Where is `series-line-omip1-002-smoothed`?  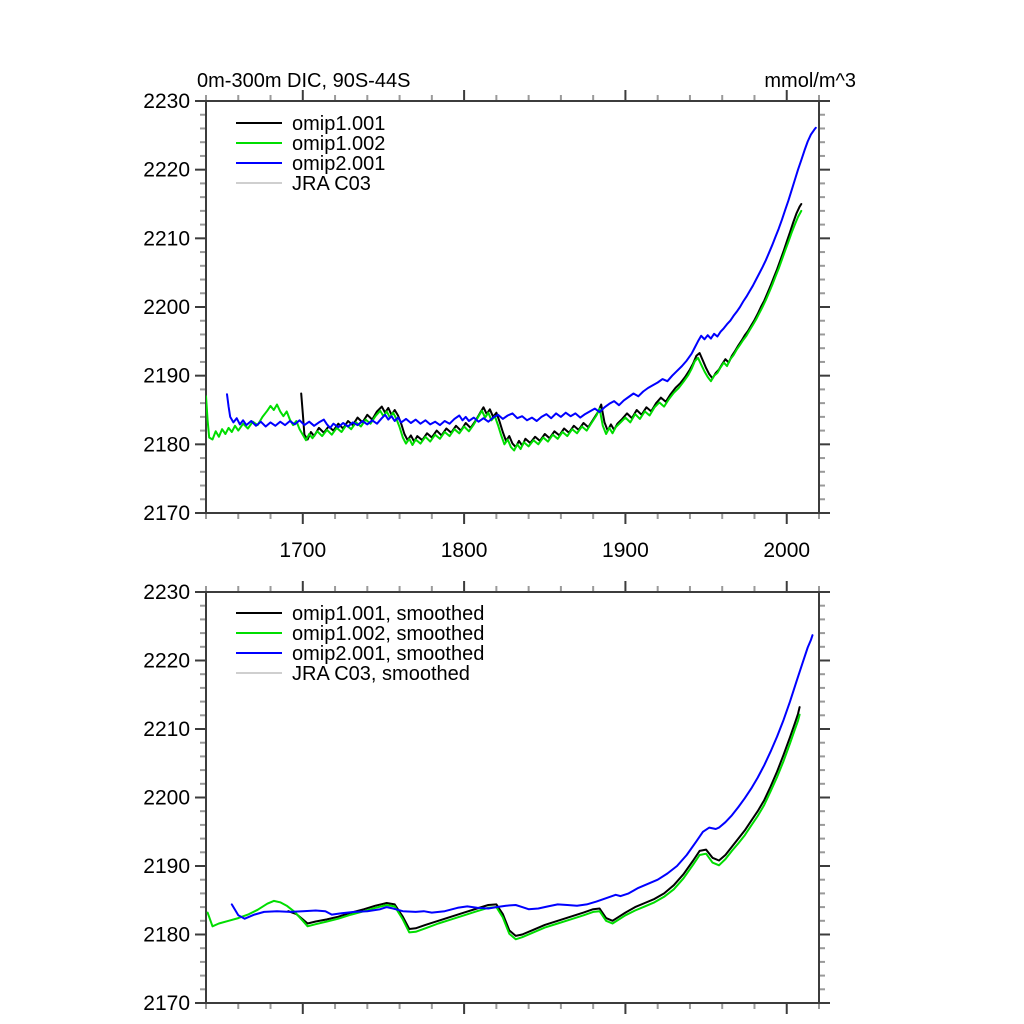 series-line-omip1-002-smoothed is located at coordinates (503, 827).